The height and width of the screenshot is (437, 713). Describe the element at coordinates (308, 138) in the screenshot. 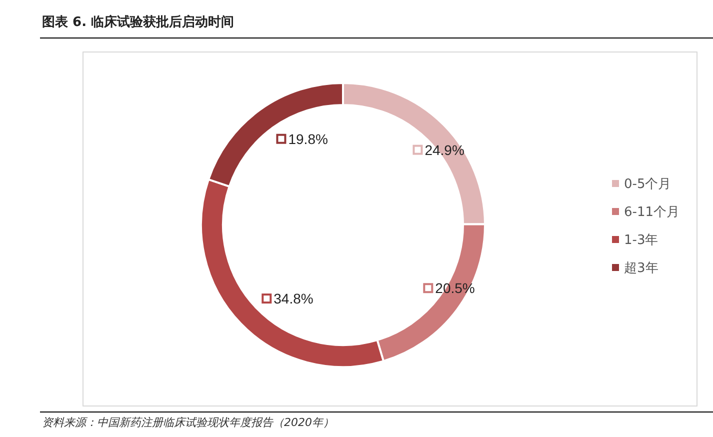

I see `data-label: 19.8%` at that location.